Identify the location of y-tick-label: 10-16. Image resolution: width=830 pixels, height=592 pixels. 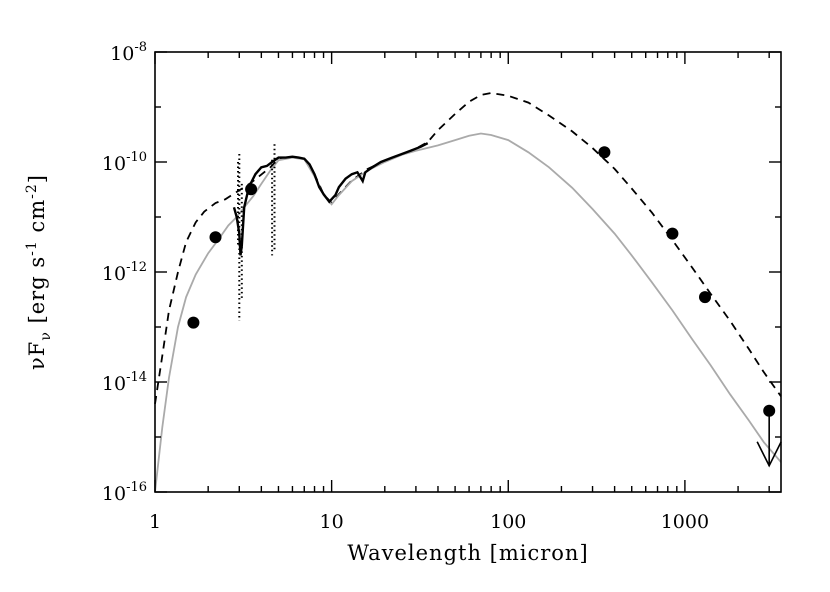
(124, 492).